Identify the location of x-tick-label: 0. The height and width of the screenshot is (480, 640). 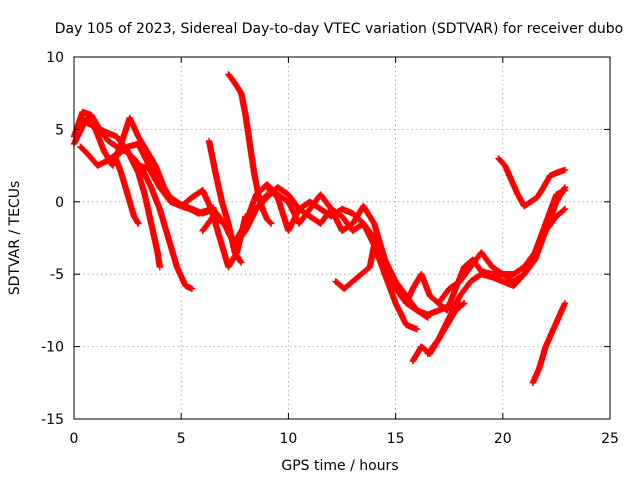
(74, 439).